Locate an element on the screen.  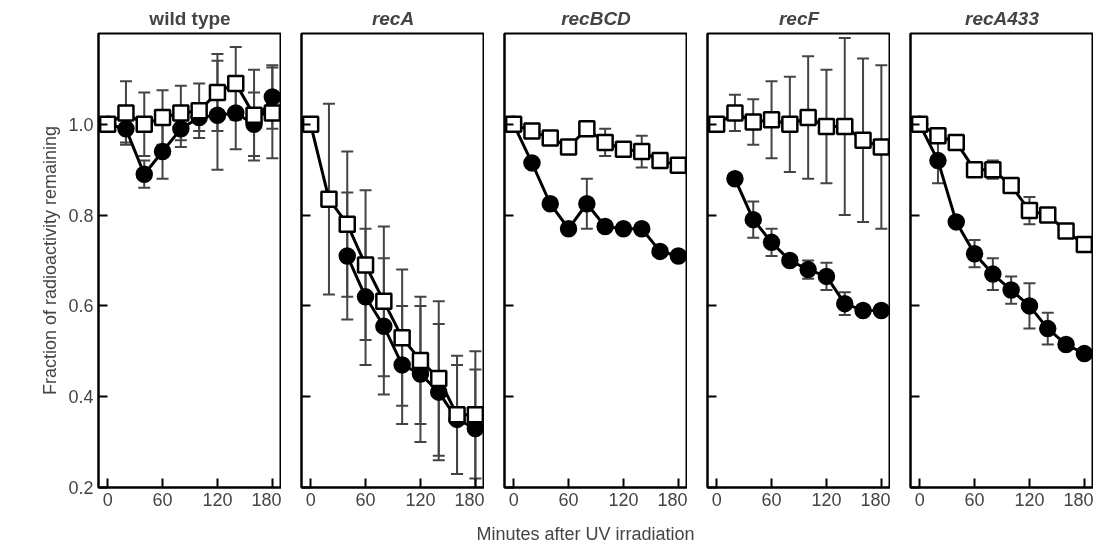
y-axis-title: Fraction of radioactivity remaining is located at coordinates (50, 260).